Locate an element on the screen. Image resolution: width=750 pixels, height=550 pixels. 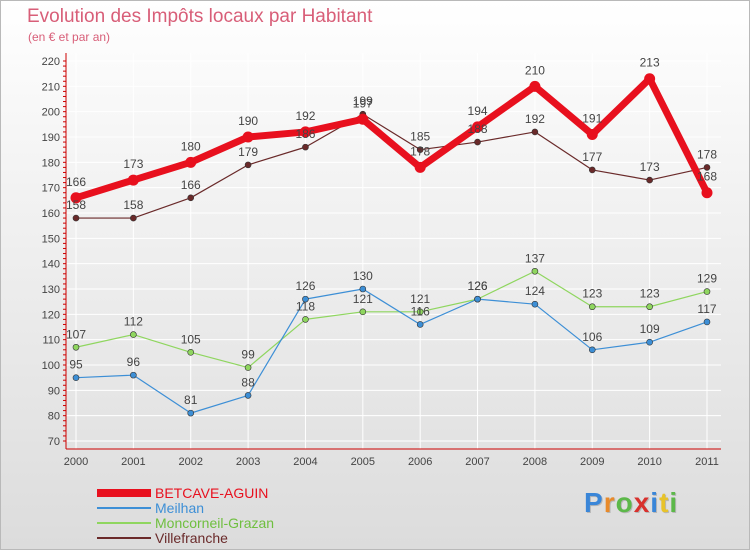
data-label: 178 is located at coordinates (420, 151).